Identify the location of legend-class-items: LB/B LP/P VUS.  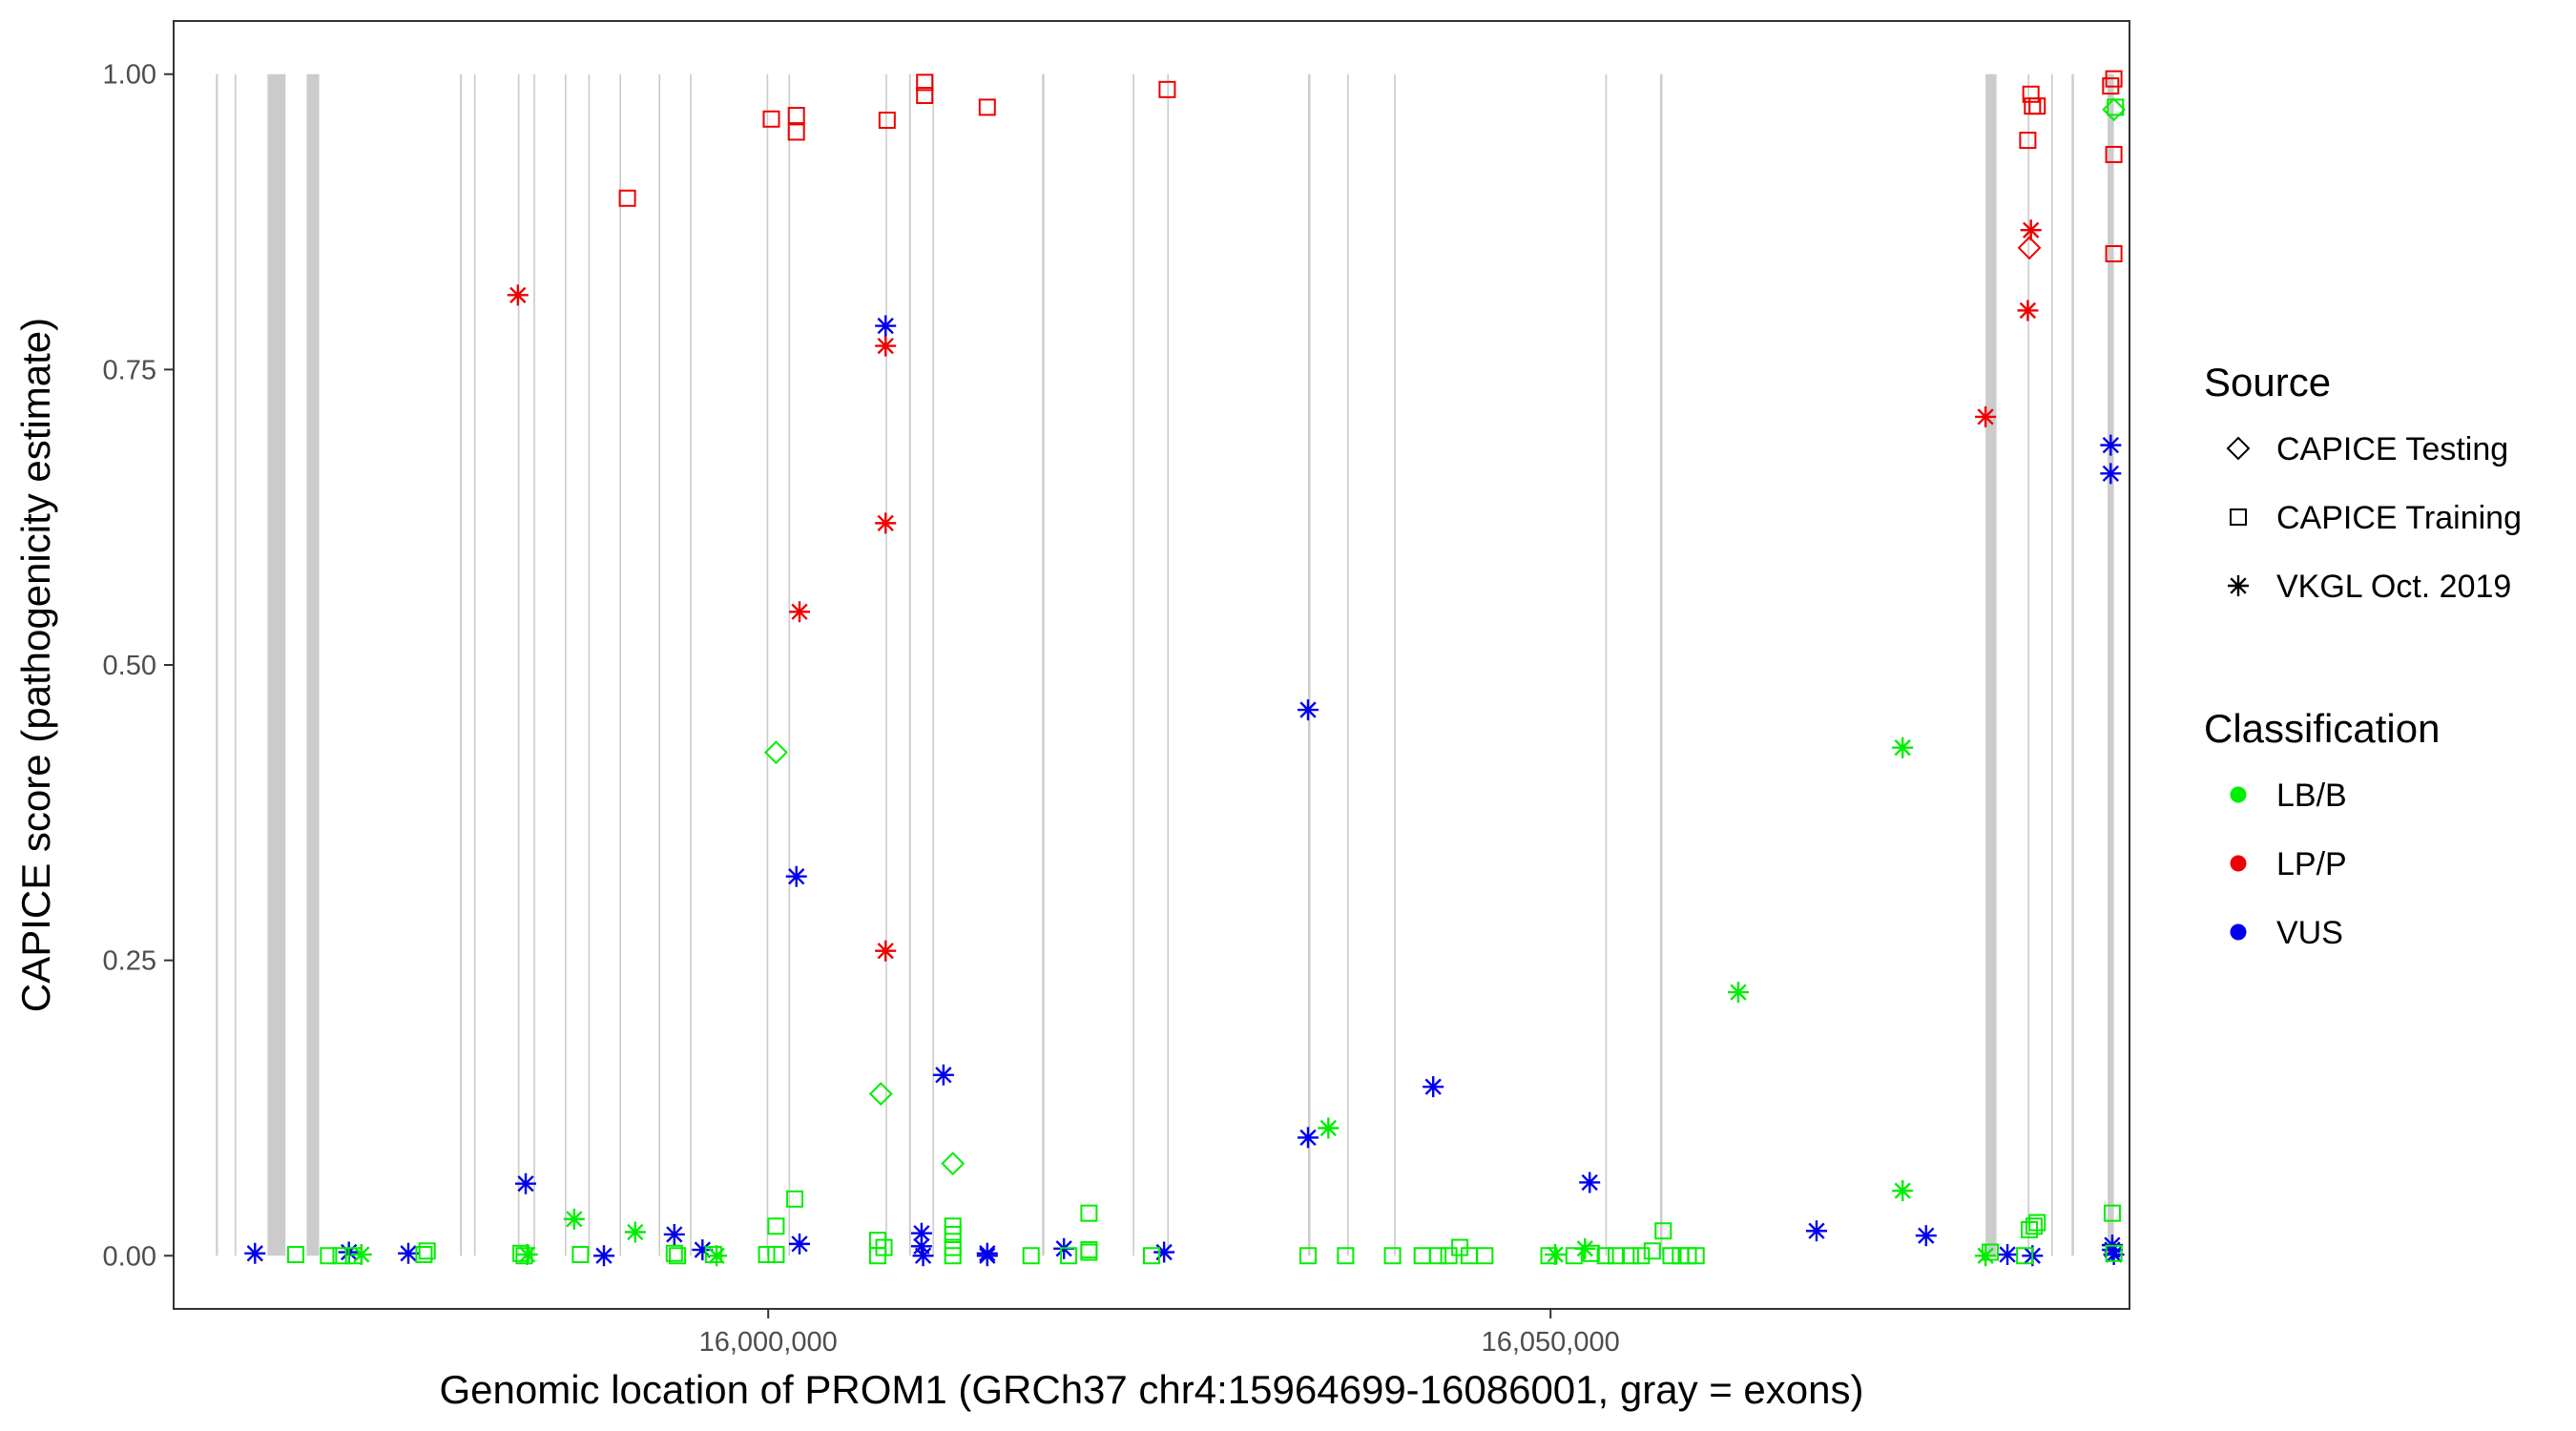
(2288, 864).